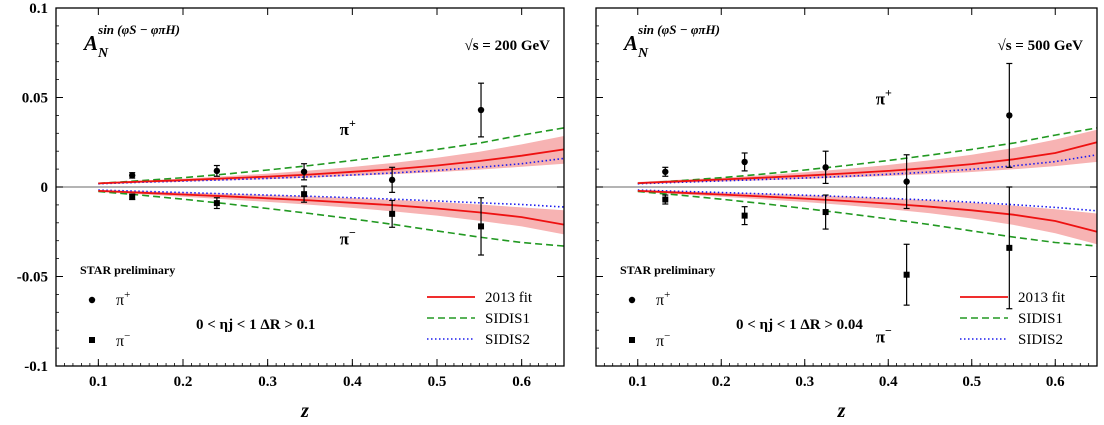 Image resolution: width=1104 pixels, height=425 pixels. I want to click on energy-label: √s = 500 GeV, so click(1040, 46).